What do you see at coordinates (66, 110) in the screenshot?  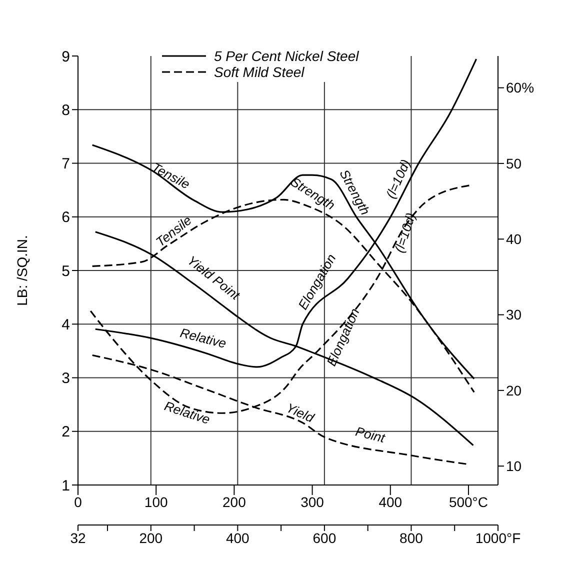 I see `y-tick-label: 8` at bounding box center [66, 110].